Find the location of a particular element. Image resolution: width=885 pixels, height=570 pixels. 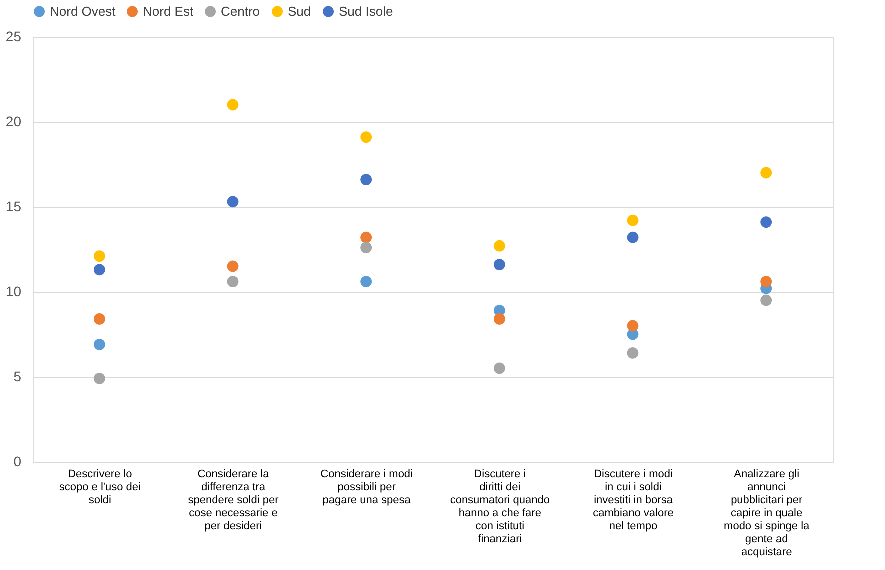

legend-label: Nord Ovest is located at coordinates (83, 11).